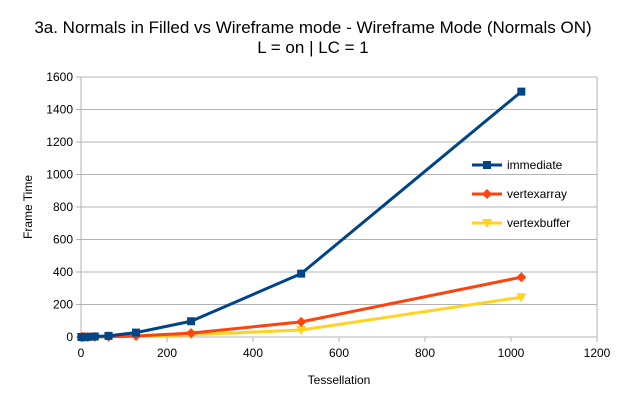 The width and height of the screenshot is (626, 407). Describe the element at coordinates (59, 142) in the screenshot. I see `y-tick-label: 1200` at that location.